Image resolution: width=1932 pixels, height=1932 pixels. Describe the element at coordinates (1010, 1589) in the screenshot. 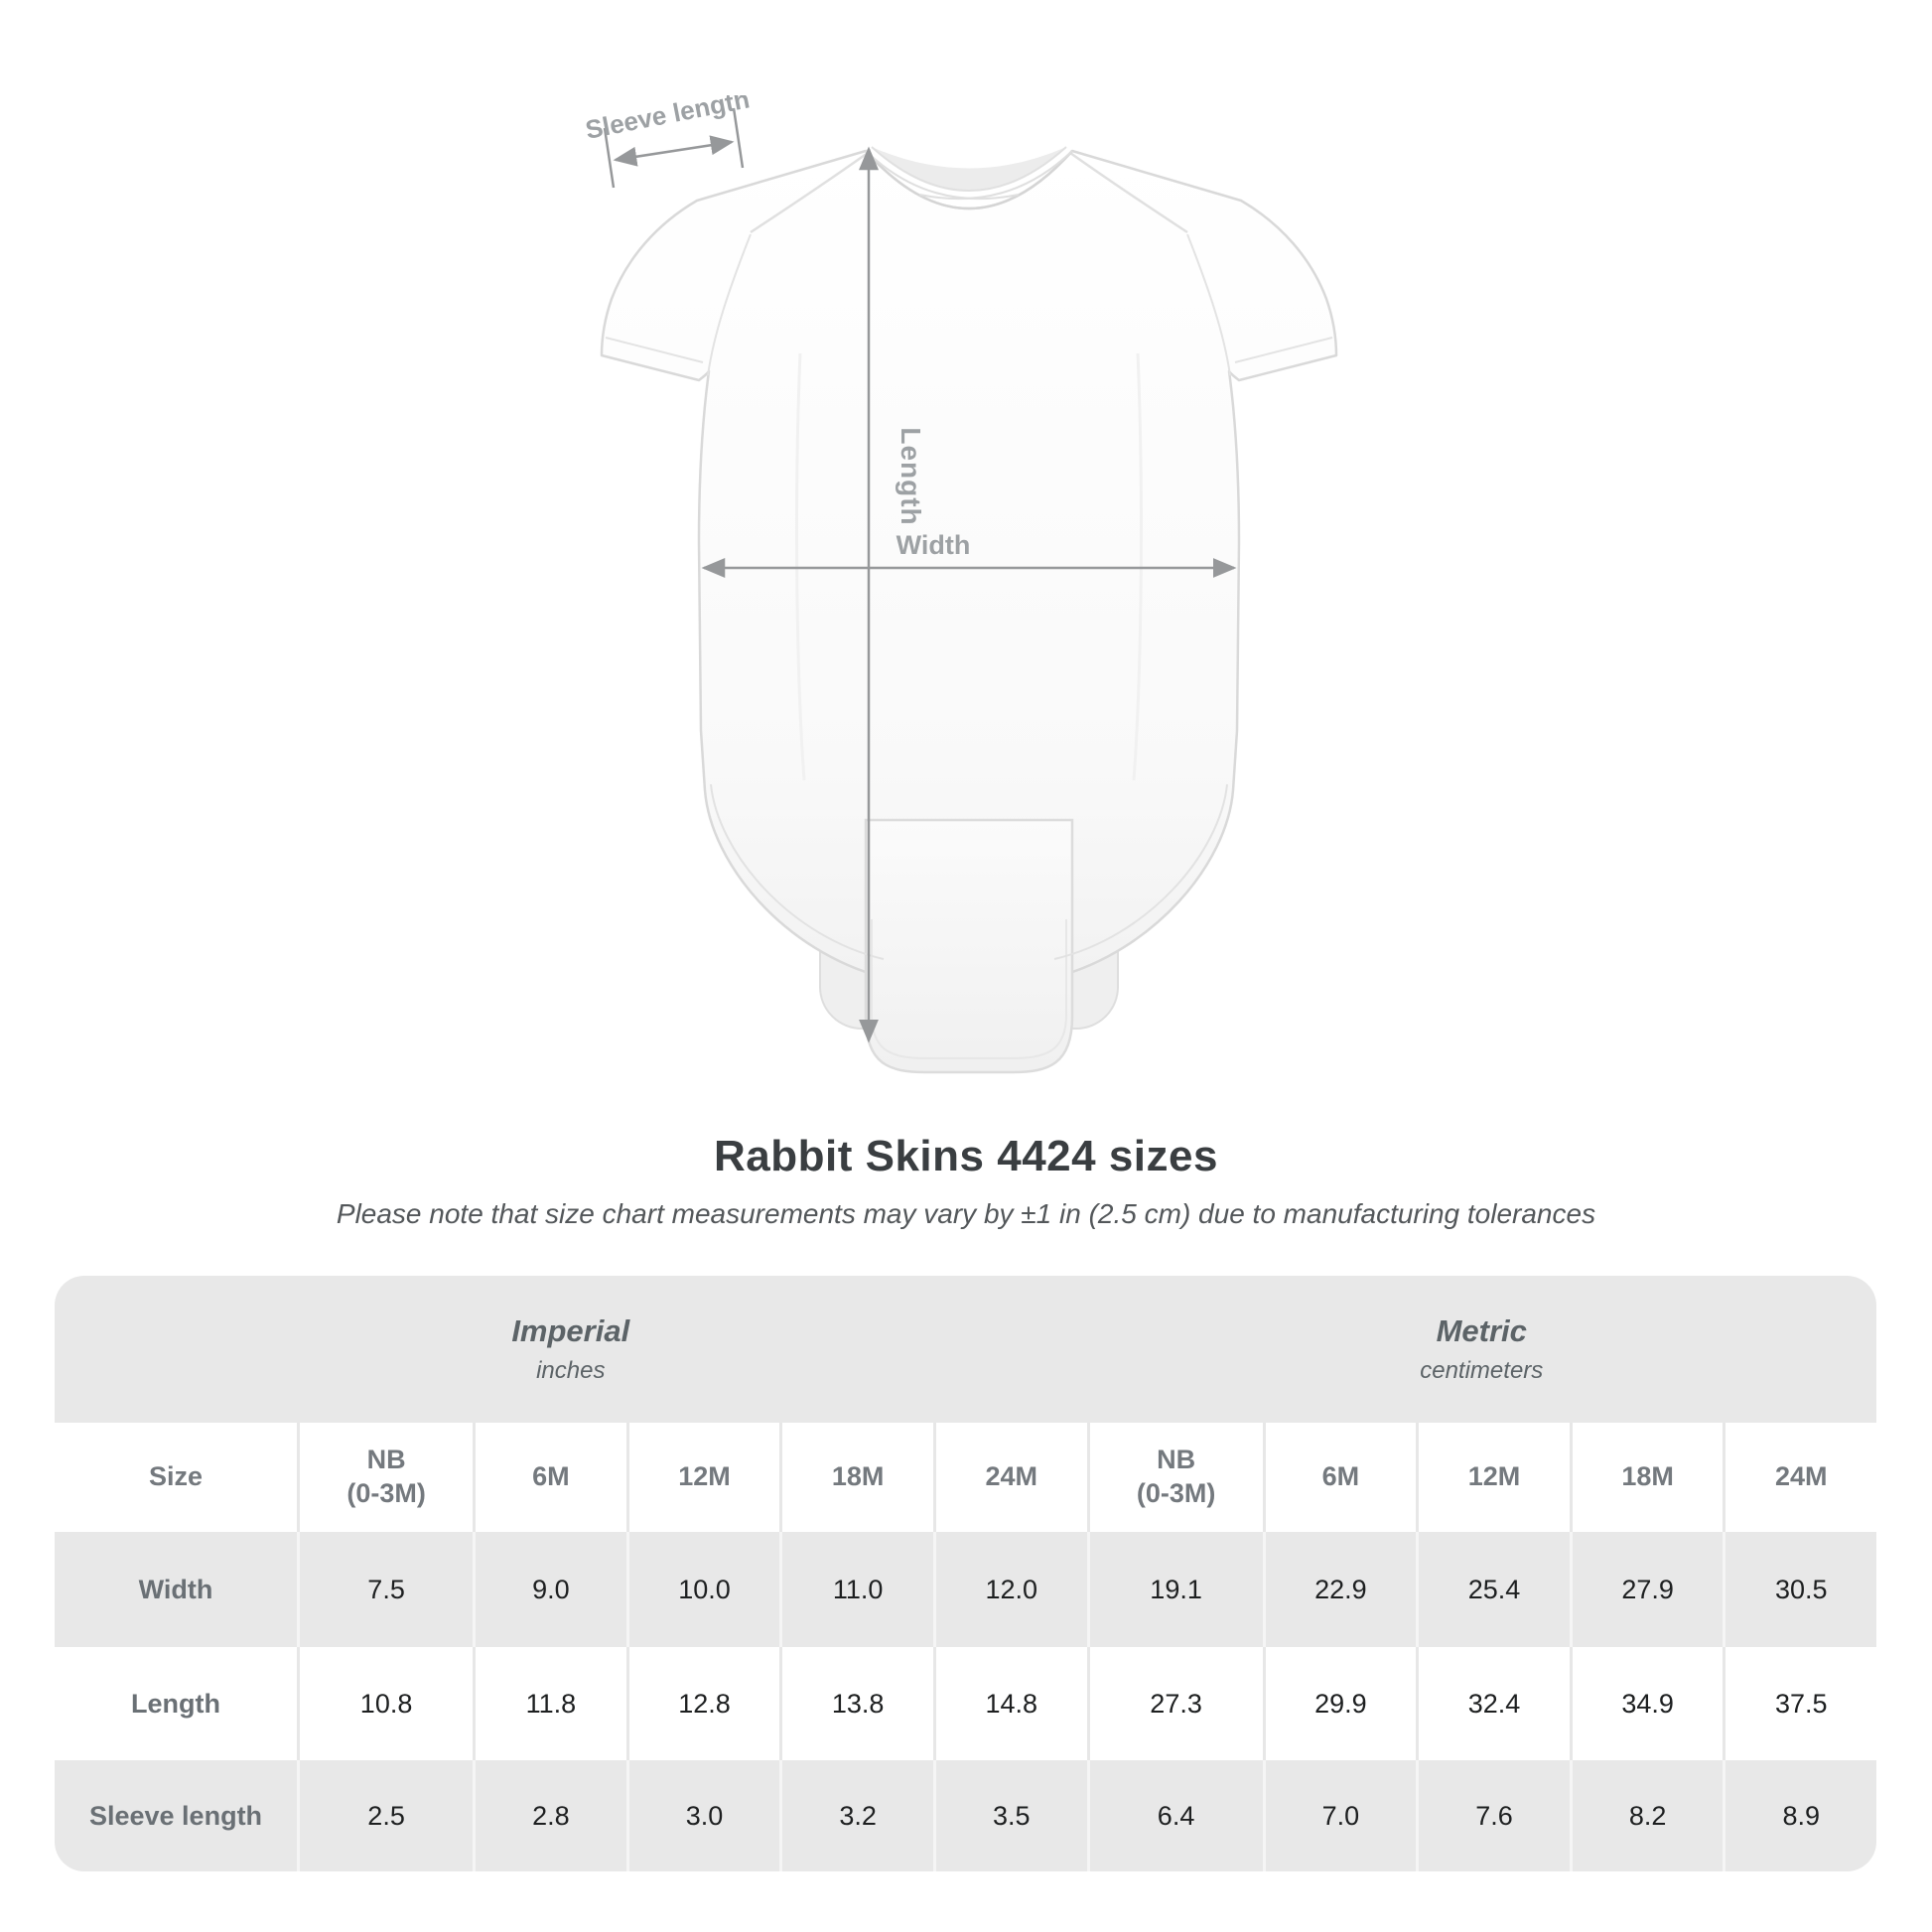

I see `cell-value: 12.0` at that location.